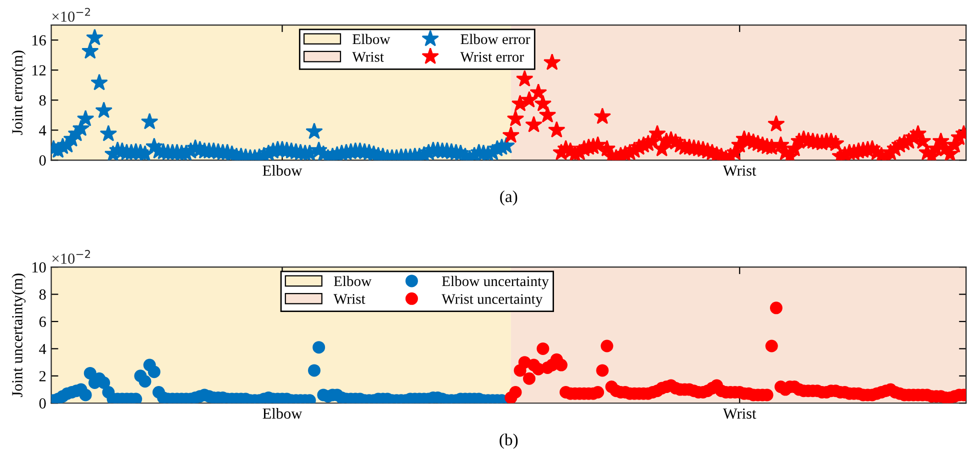 Image resolution: width=967 pixels, height=455 pixels. Describe the element at coordinates (492, 300) in the screenshot. I see `legend-label: Wrist uncertainty` at that location.